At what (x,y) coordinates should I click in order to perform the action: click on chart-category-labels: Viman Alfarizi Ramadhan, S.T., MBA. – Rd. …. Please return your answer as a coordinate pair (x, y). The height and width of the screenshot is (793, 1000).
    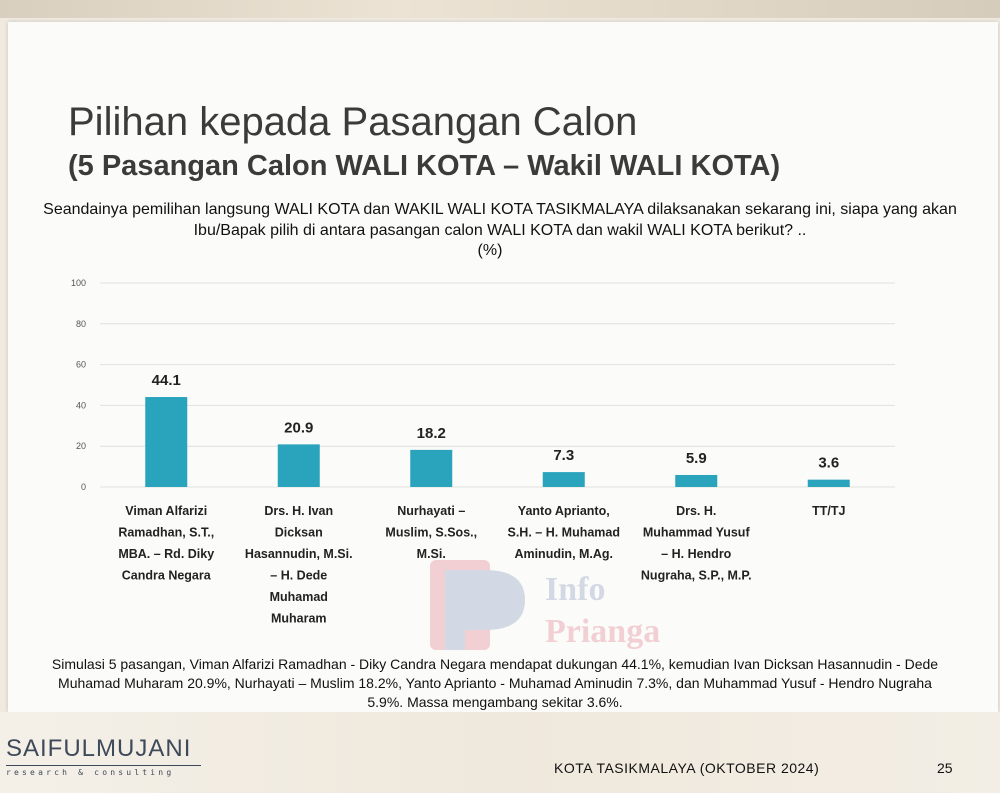
    Looking at the image, I should click on (481, 565).